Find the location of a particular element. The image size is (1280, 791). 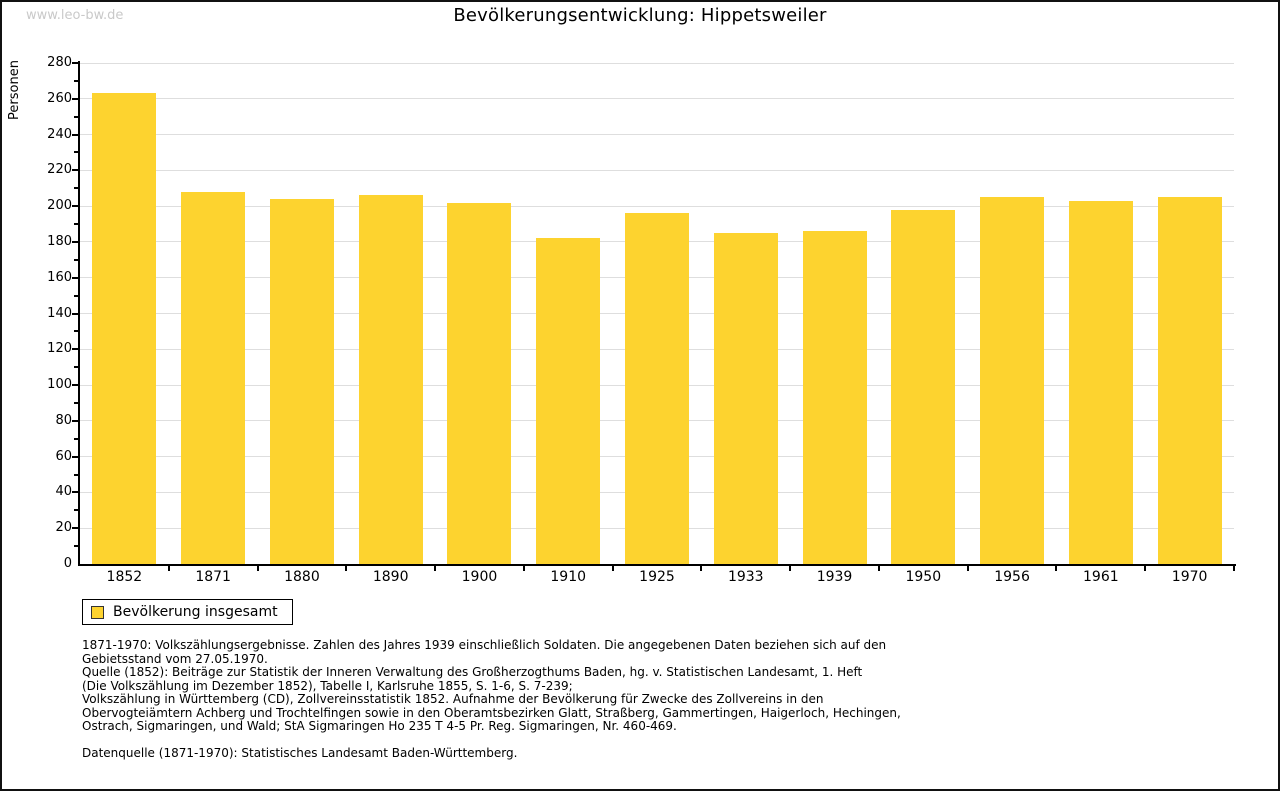

x-tick-label: 1880 is located at coordinates (302, 577).